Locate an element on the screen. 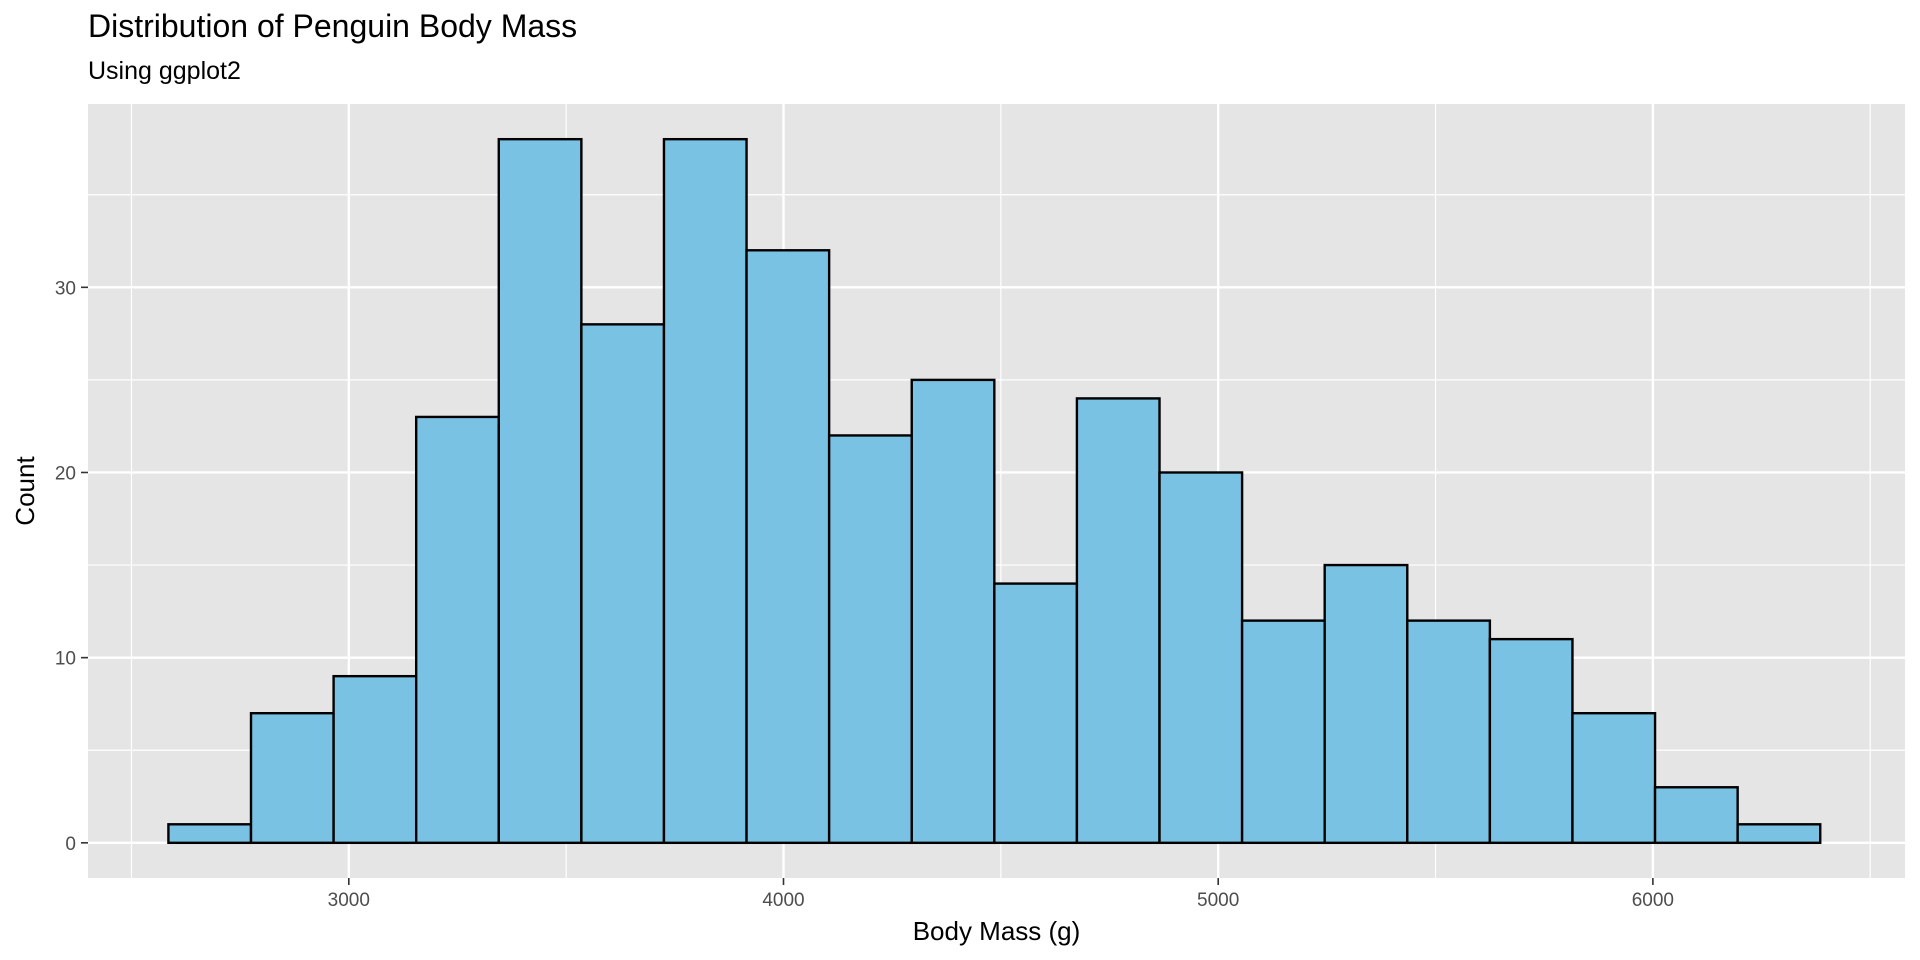 The height and width of the screenshot is (960, 1920). x-axis-title: Body Mass (g) is located at coordinates (997, 931).